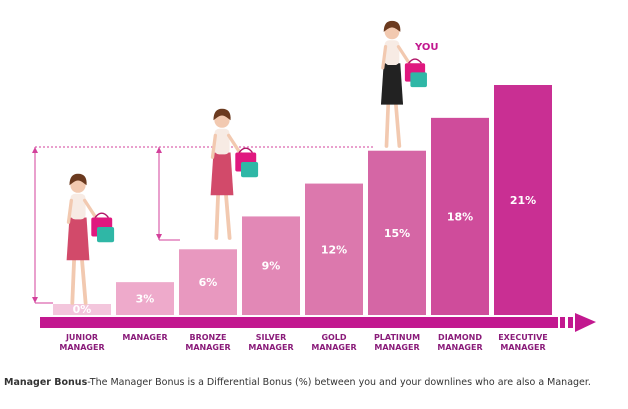 Image resolution: width=628 pixels, height=409 pixels. What do you see at coordinates (46, 382) in the screenshot?
I see `caption-title: Manager Bonus` at bounding box center [46, 382].